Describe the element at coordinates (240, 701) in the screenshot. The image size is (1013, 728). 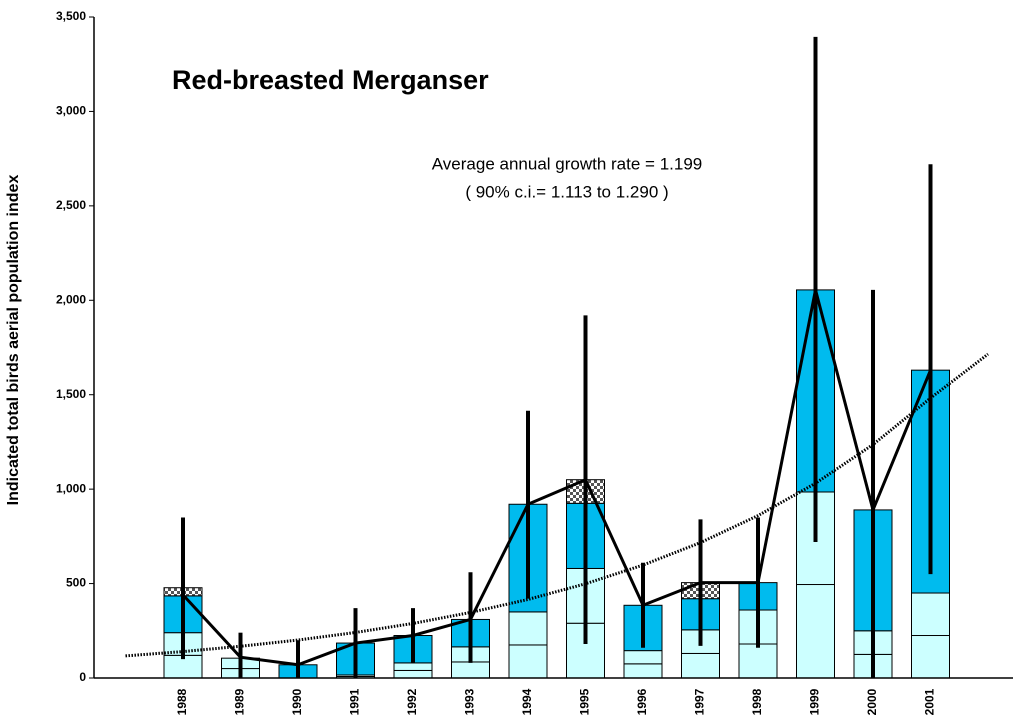
I see `x-tick-label: 1989` at that location.